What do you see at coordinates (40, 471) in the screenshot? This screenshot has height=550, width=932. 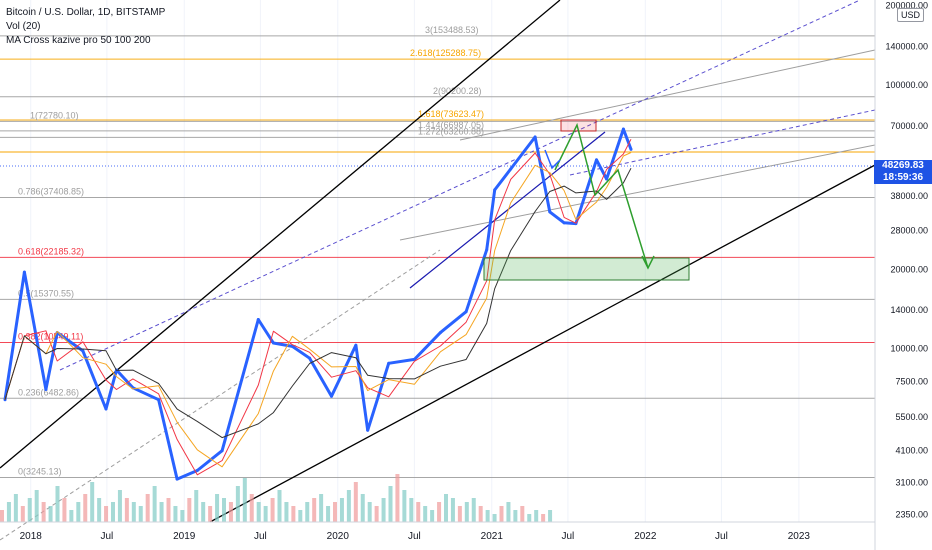 I see `fib-level-label: 0(3245.13)` at bounding box center [40, 471].